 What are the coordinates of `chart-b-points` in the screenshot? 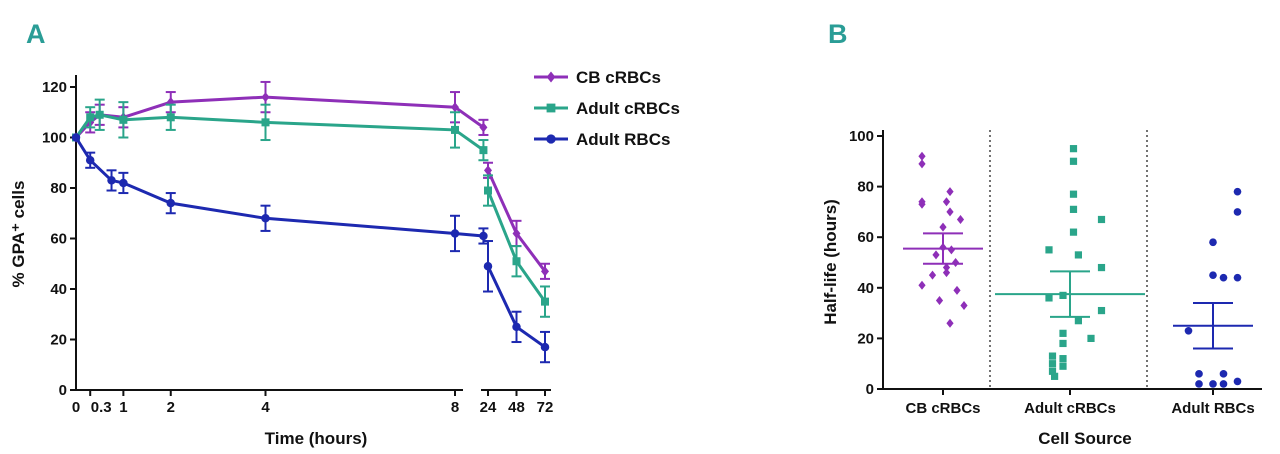 It's located at (1078, 266).